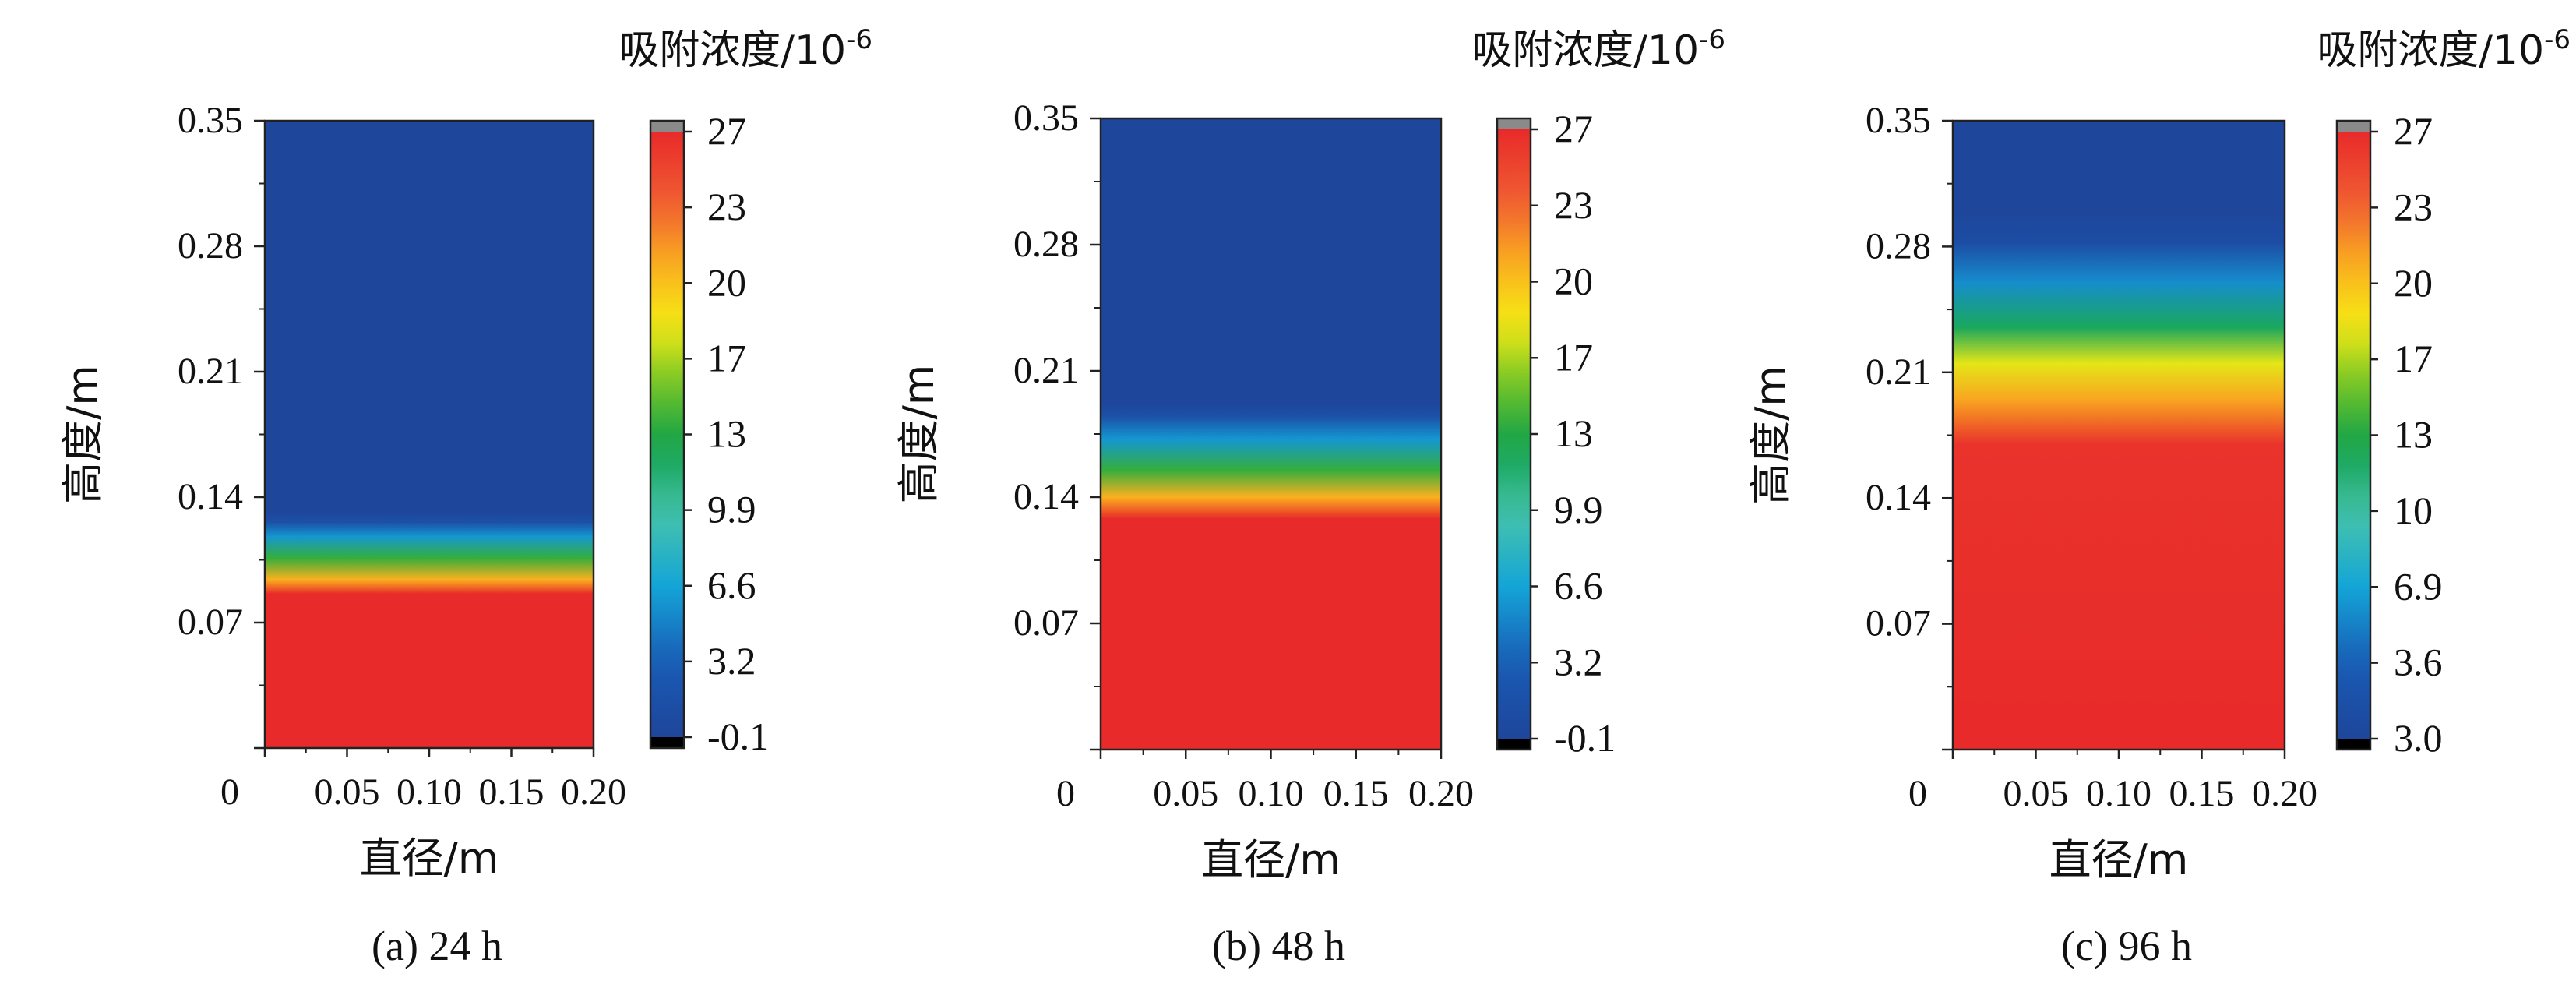 Image resolution: width=2576 pixels, height=988 pixels. What do you see at coordinates (2413, 511) in the screenshot?
I see `colorbar-tick-label: 10` at bounding box center [2413, 511].